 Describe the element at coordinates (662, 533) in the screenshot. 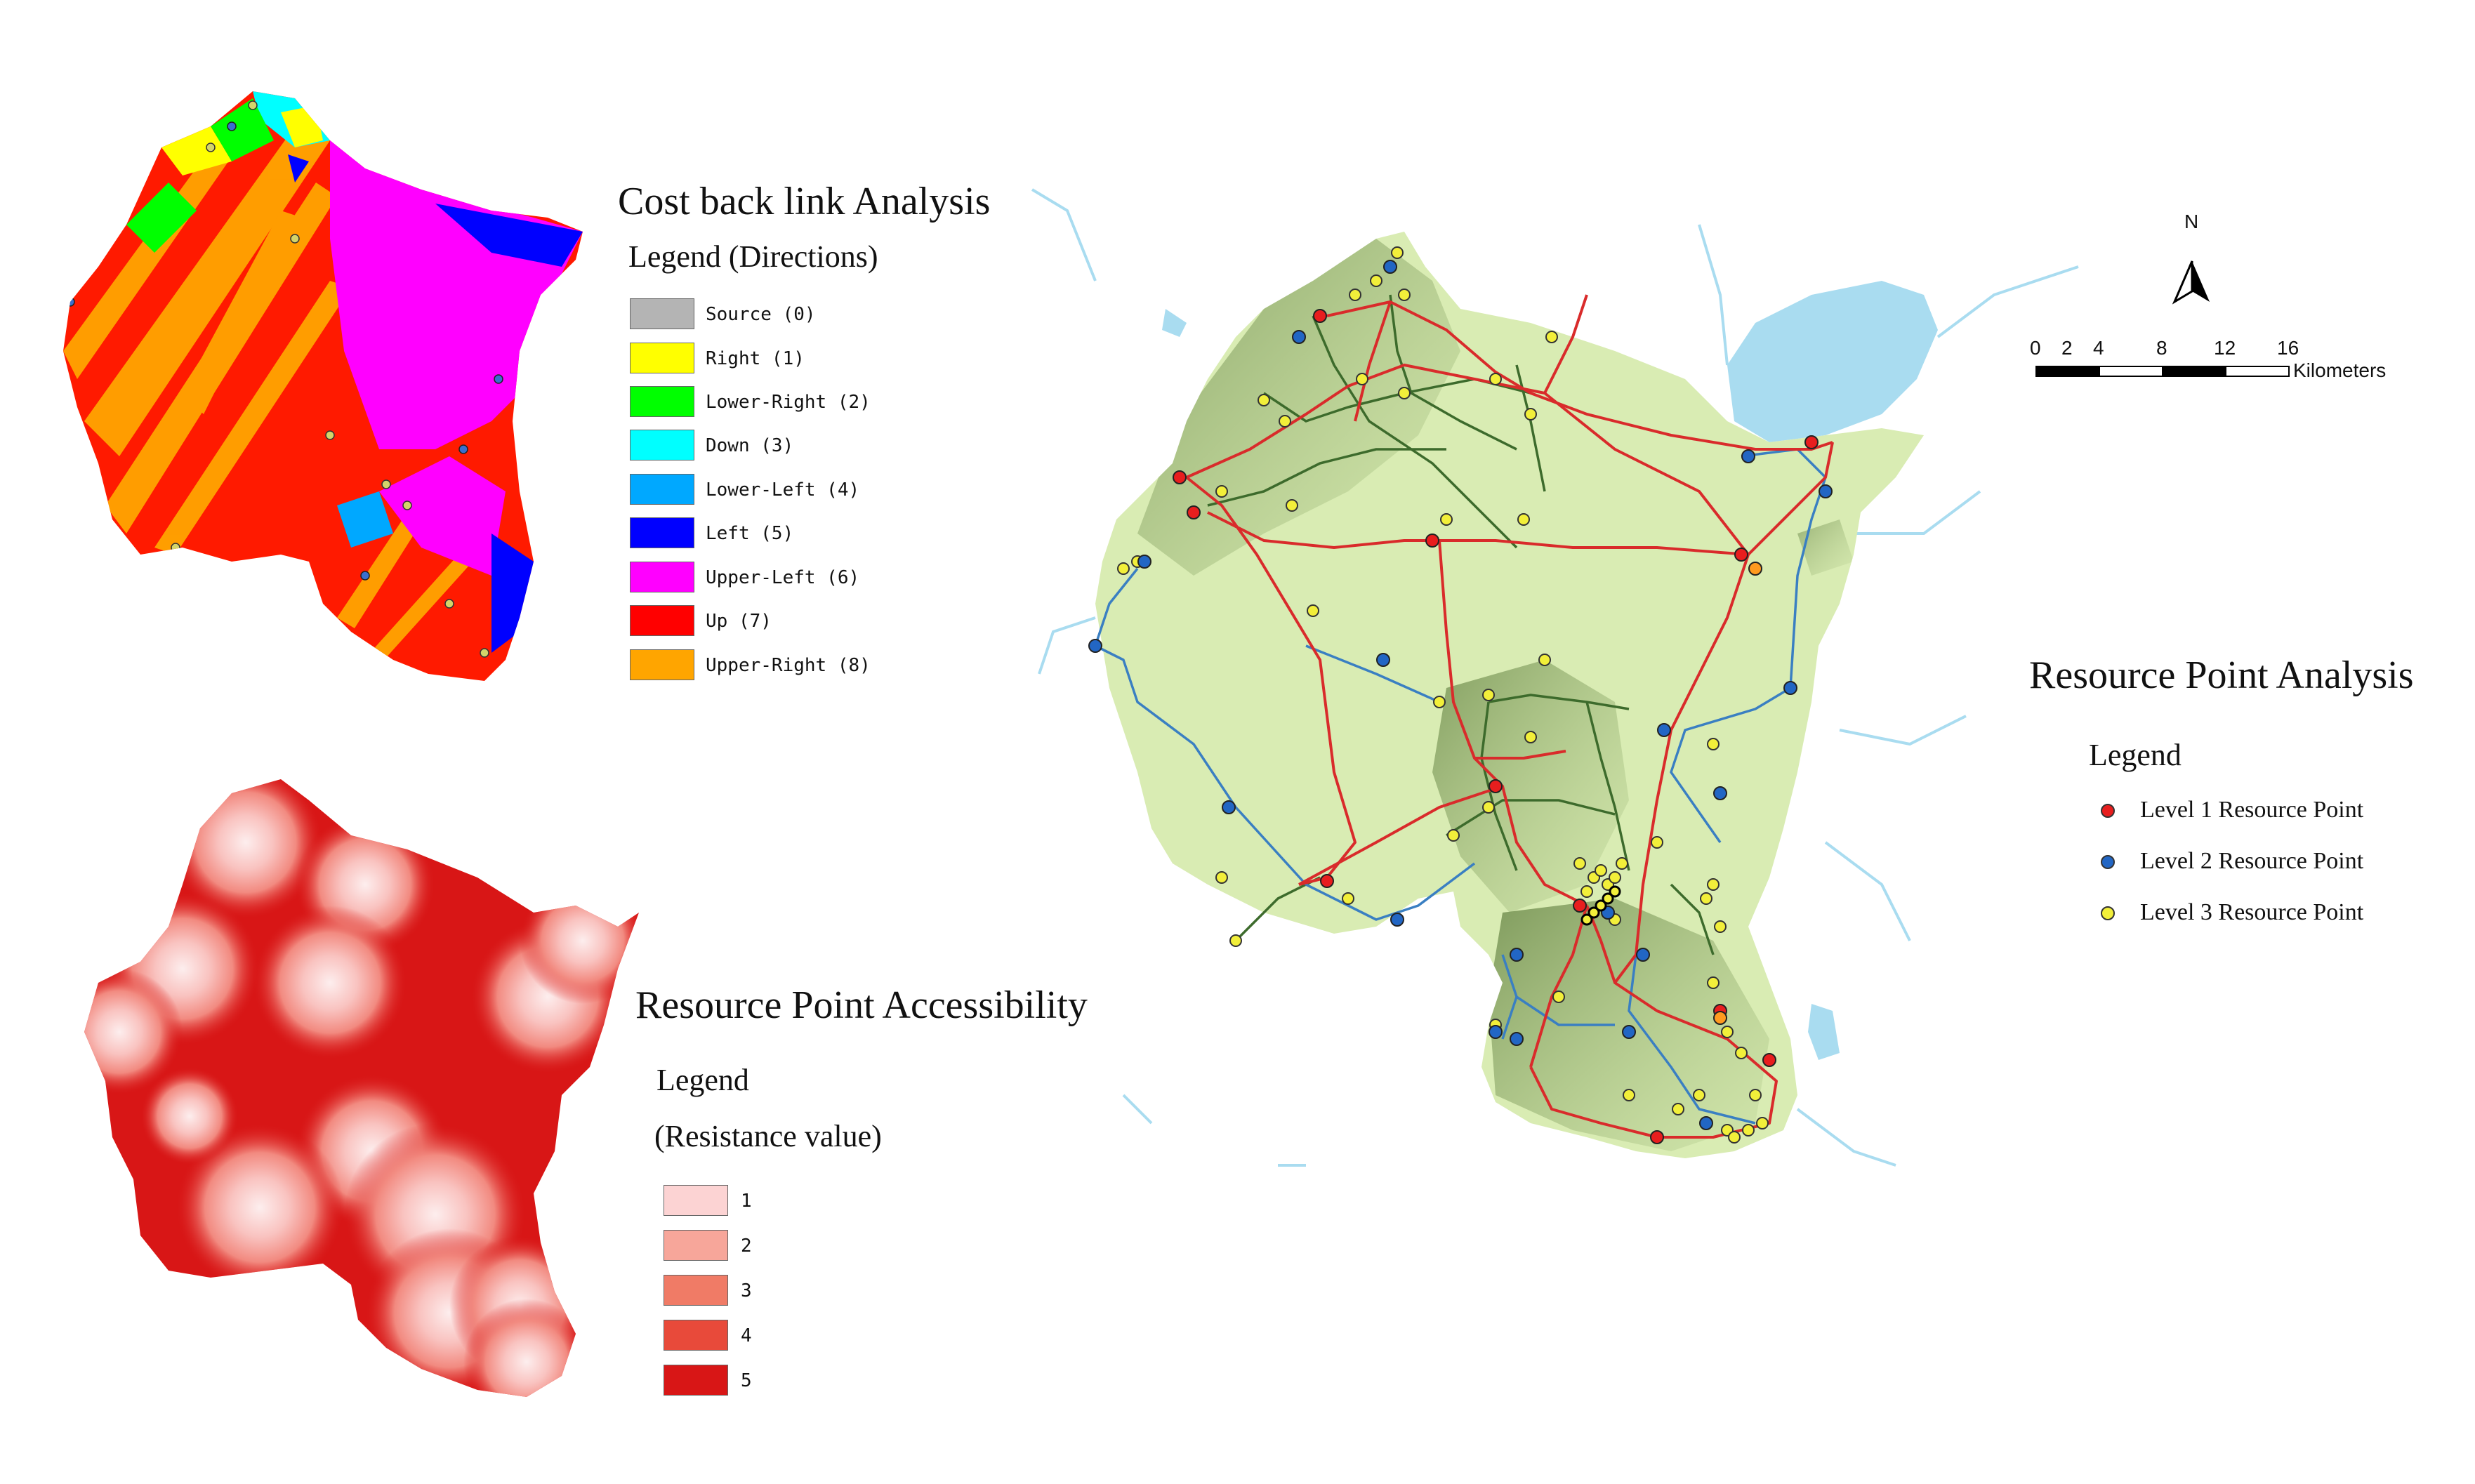

I see `legend-swatch-left` at that location.